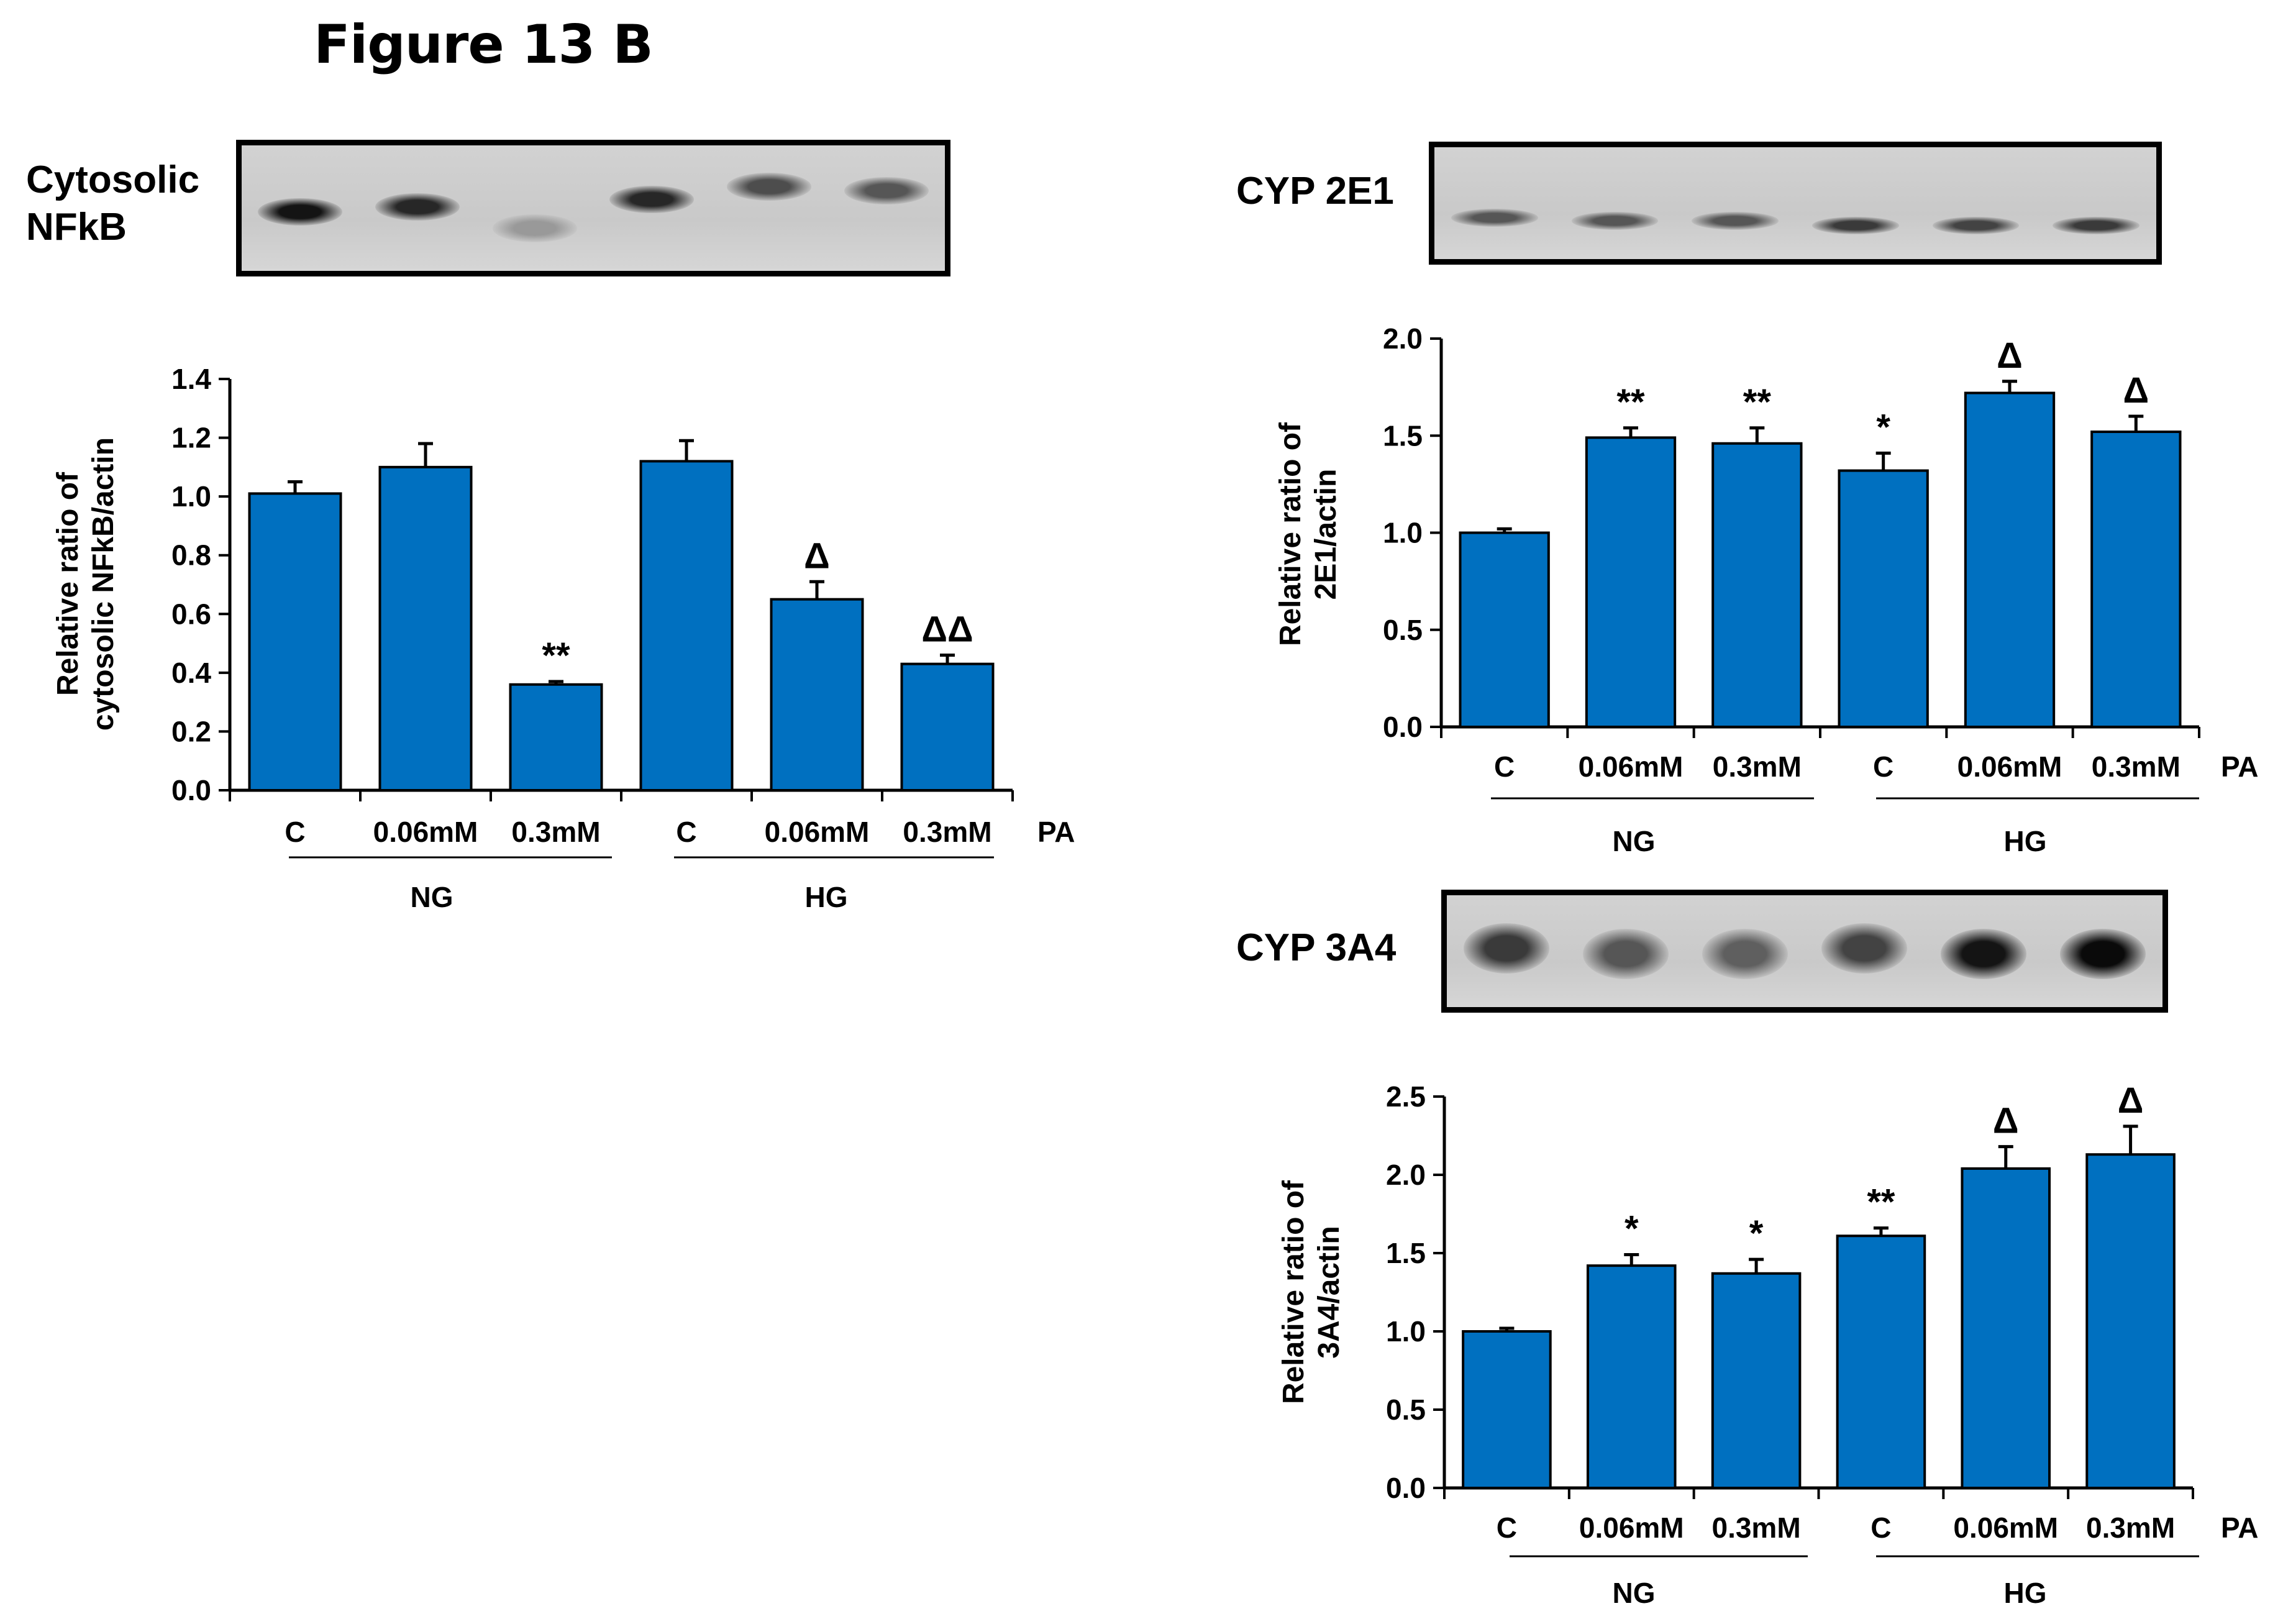 This screenshot has height=1624, width=2283. I want to click on y-tick-label: 0.6, so click(191, 614).